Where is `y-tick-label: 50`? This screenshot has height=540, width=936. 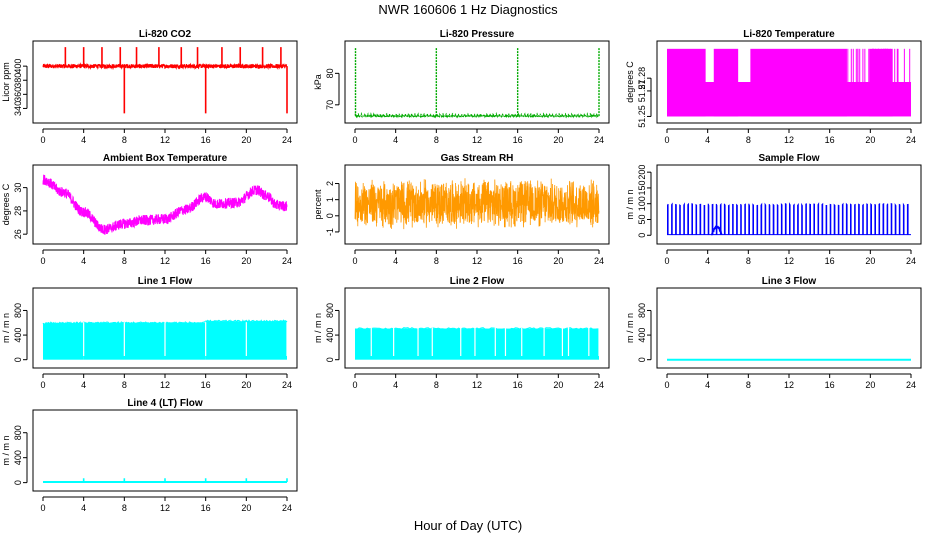
y-tick-label: 50 is located at coordinates (642, 219).